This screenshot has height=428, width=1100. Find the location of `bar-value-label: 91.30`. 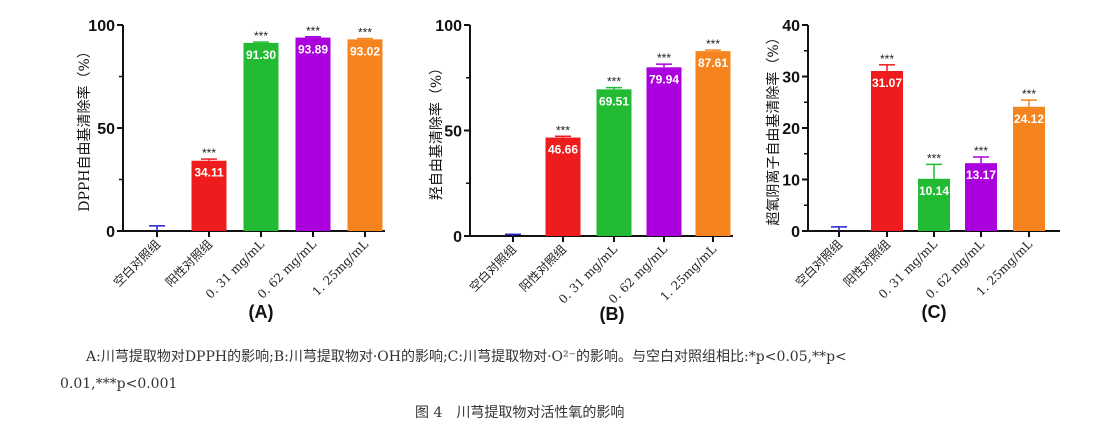

bar-value-label: 91.30 is located at coordinates (261, 55).